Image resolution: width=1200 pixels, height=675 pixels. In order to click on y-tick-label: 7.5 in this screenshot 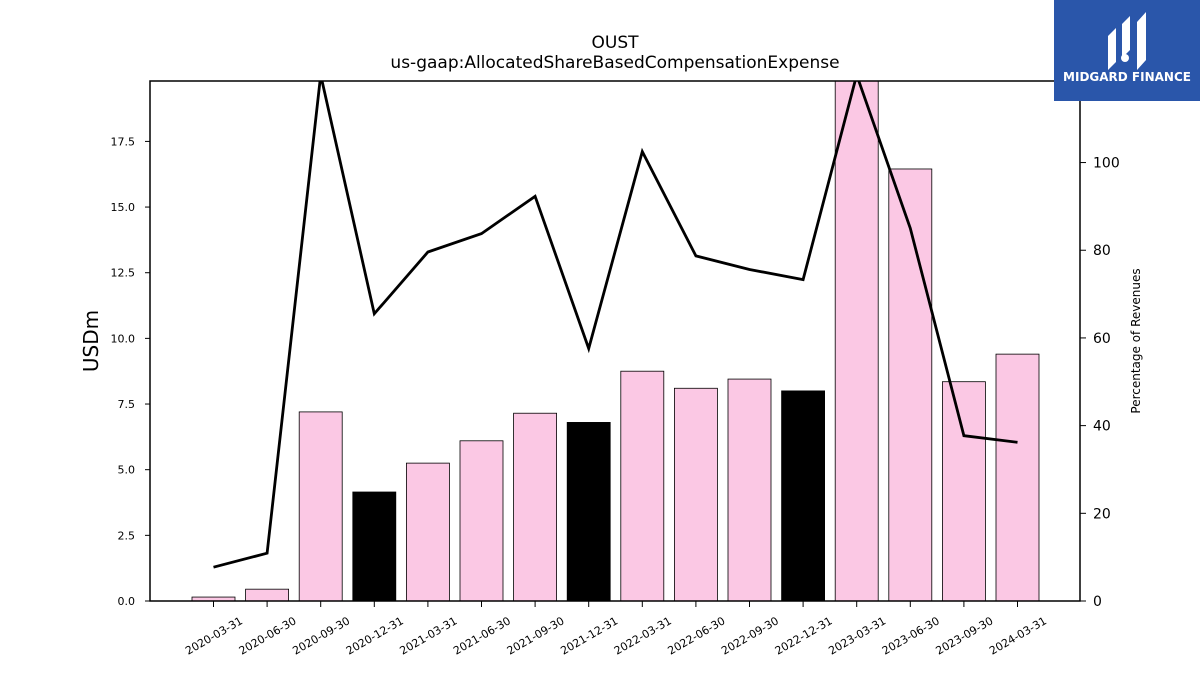, I will do `click(127, 404)`.